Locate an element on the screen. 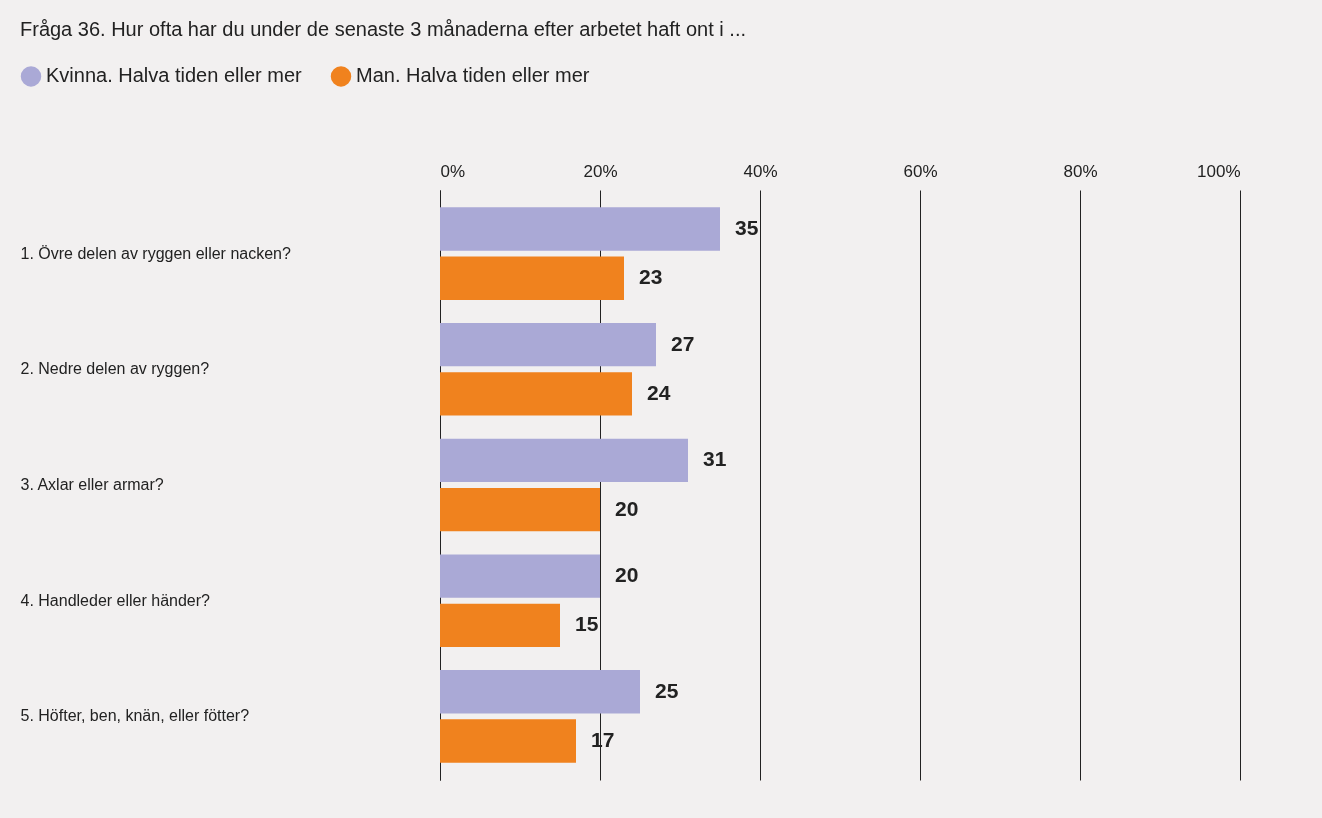 The height and width of the screenshot is (818, 1322). data-label: 15 is located at coordinates (587, 624).